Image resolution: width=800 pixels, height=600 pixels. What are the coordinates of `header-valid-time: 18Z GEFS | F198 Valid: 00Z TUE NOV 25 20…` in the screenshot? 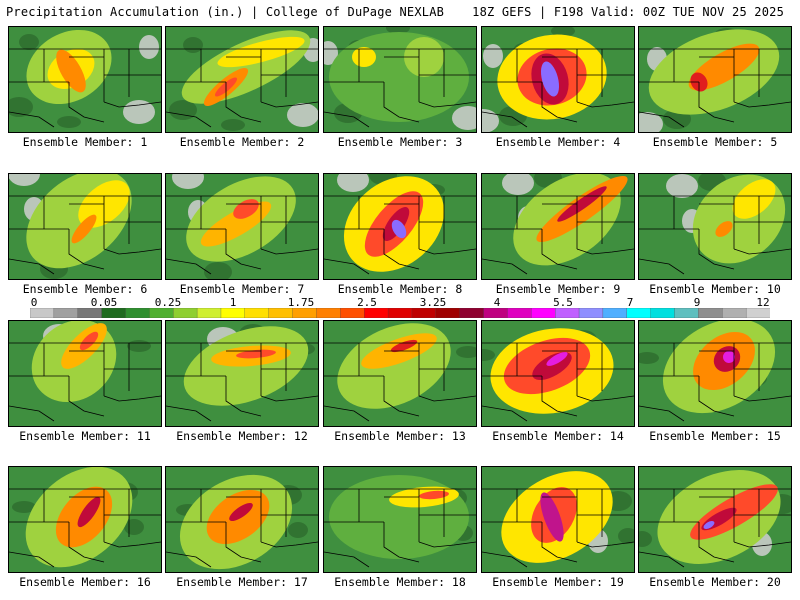 It's located at (628, 12).